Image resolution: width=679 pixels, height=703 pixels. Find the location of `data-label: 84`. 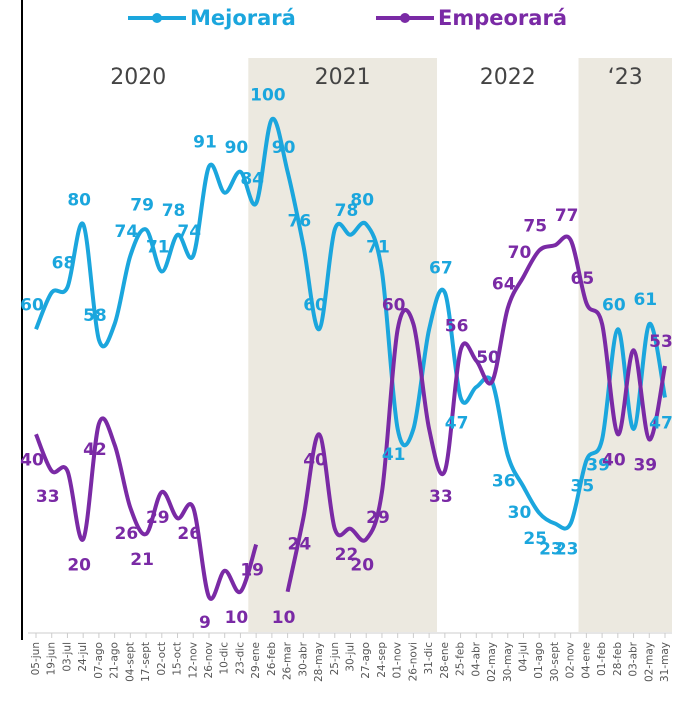

data-label: 84 is located at coordinates (252, 179).